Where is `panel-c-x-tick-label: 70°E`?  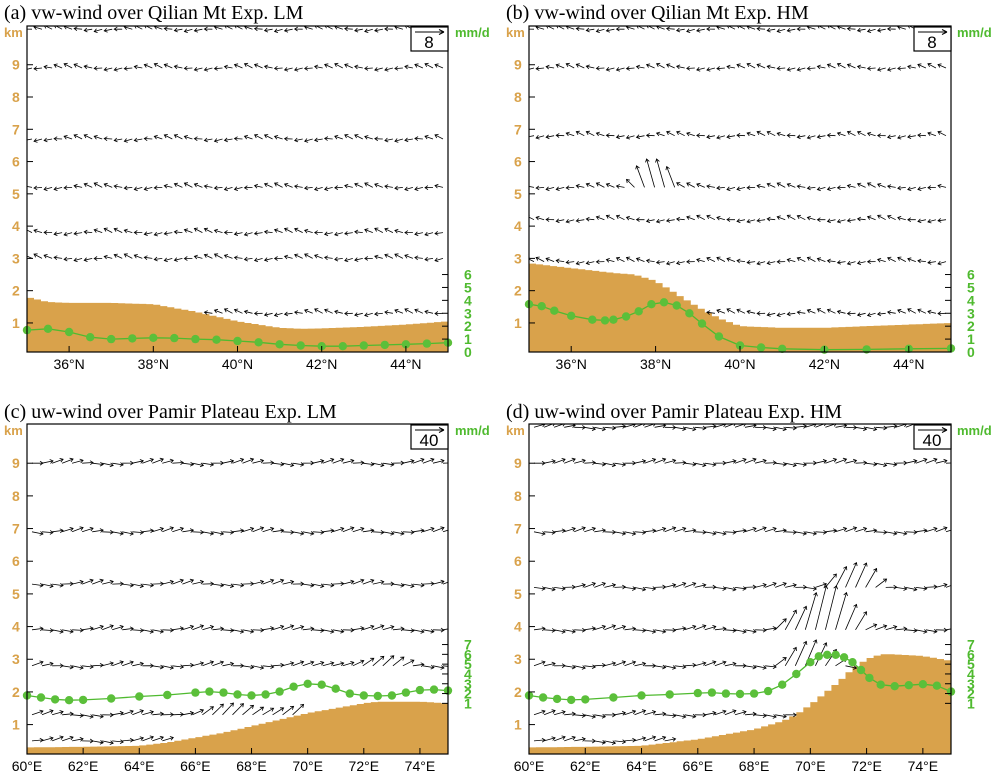 panel-c-x-tick-label: 70°E is located at coordinates (307, 765).